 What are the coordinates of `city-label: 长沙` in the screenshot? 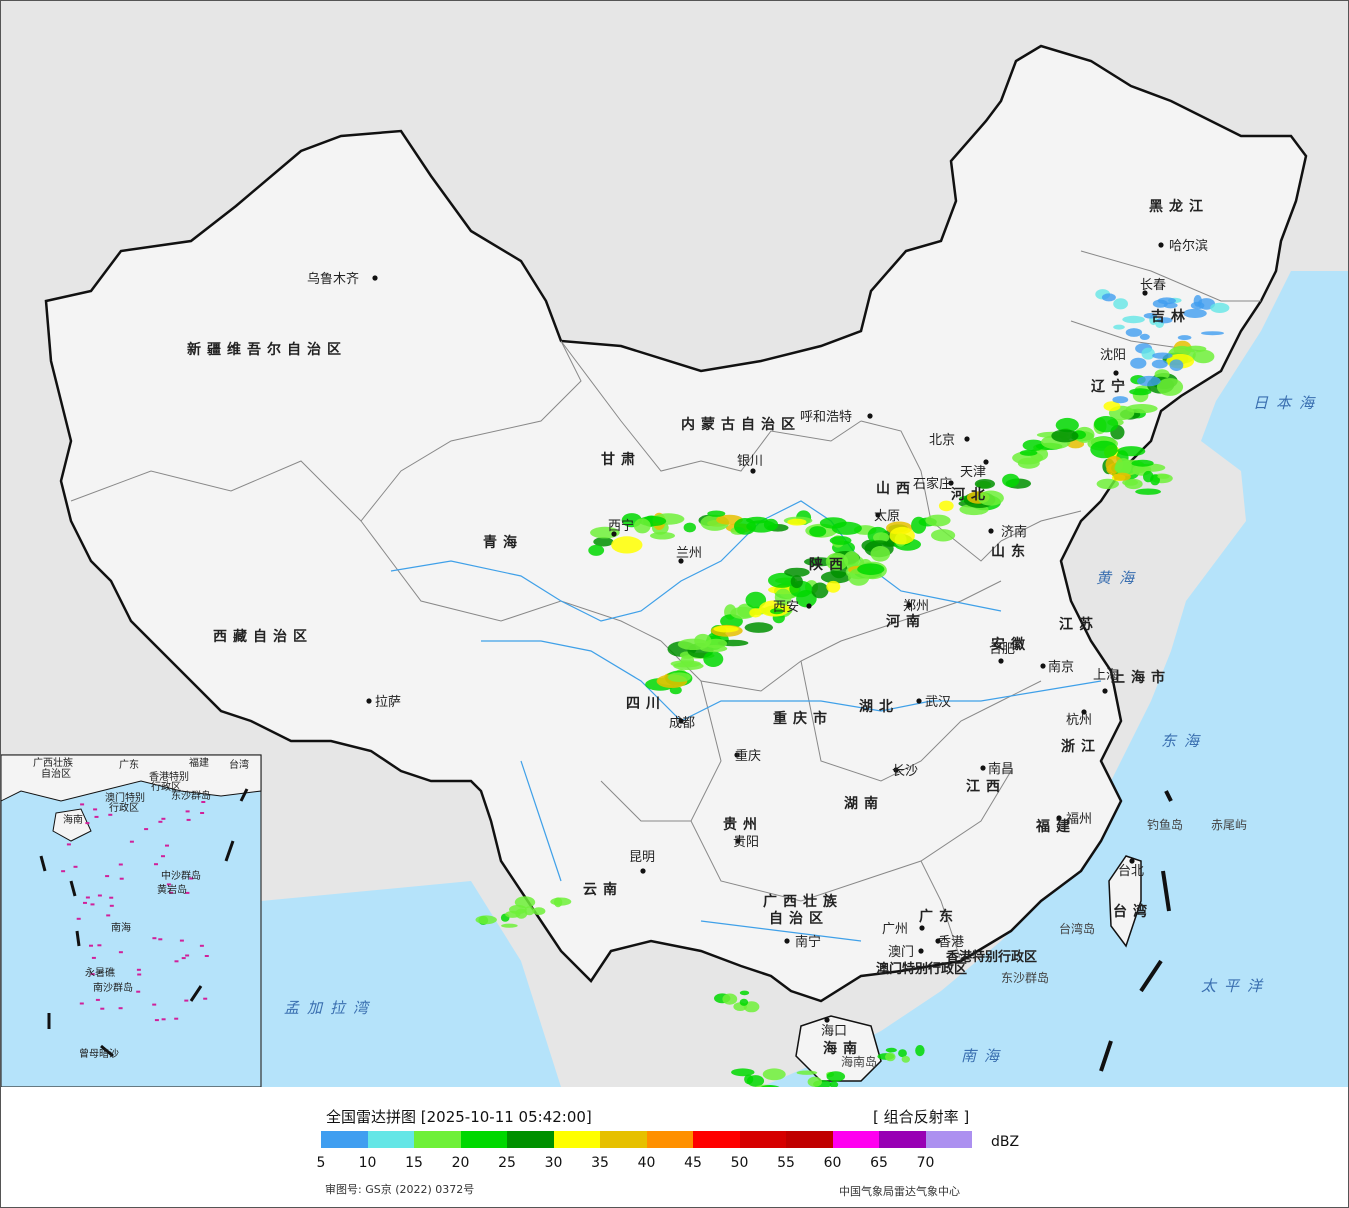 It's located at (905, 771).